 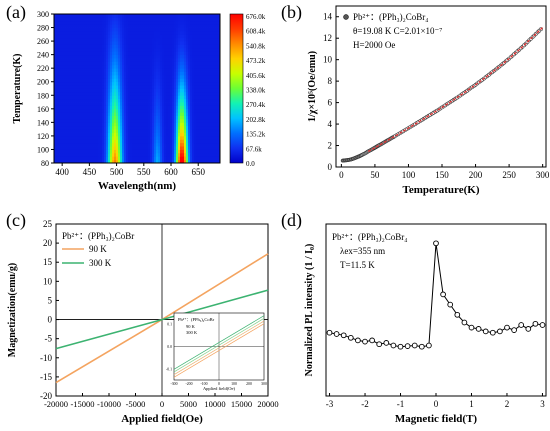 What do you see at coordinates (137, 186) in the screenshot?
I see `x-axis-label: Wavelength(nm)` at bounding box center [137, 186].